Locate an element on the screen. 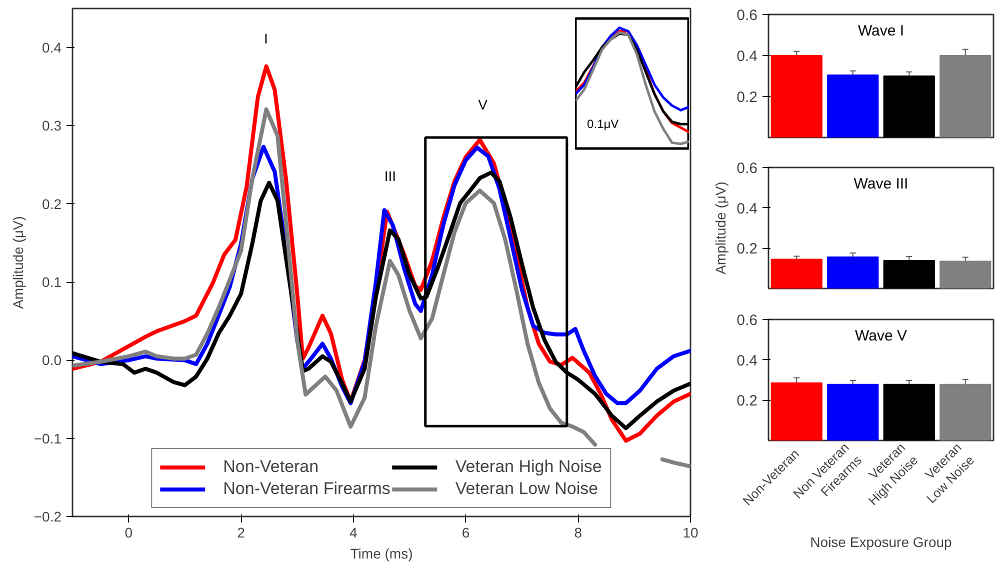  y-tick-label: 0.0 is located at coordinates (52, 360).